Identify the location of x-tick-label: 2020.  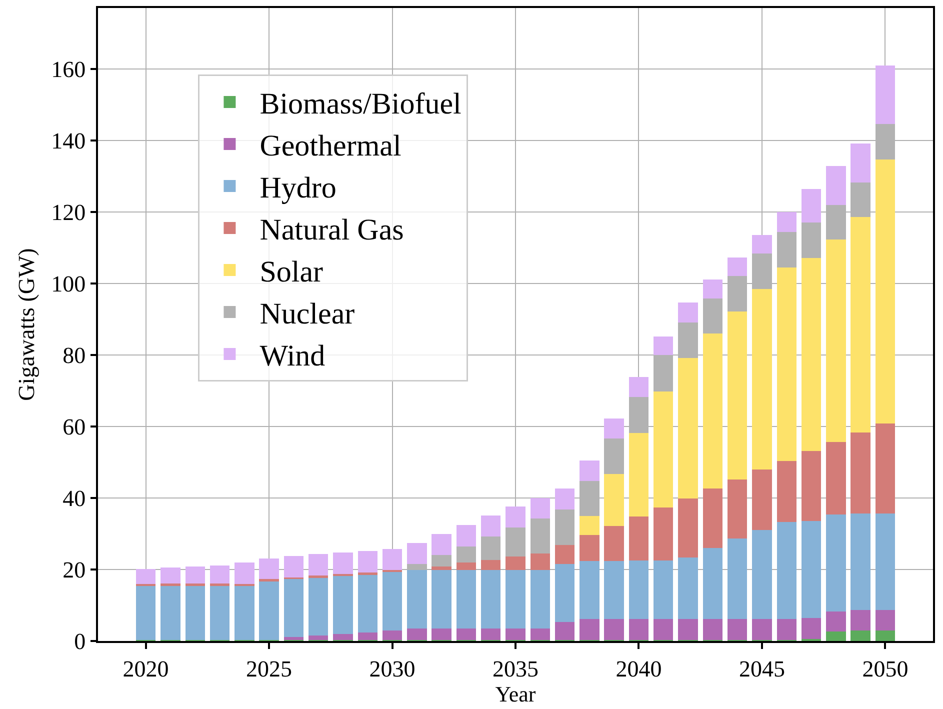
(145, 669).